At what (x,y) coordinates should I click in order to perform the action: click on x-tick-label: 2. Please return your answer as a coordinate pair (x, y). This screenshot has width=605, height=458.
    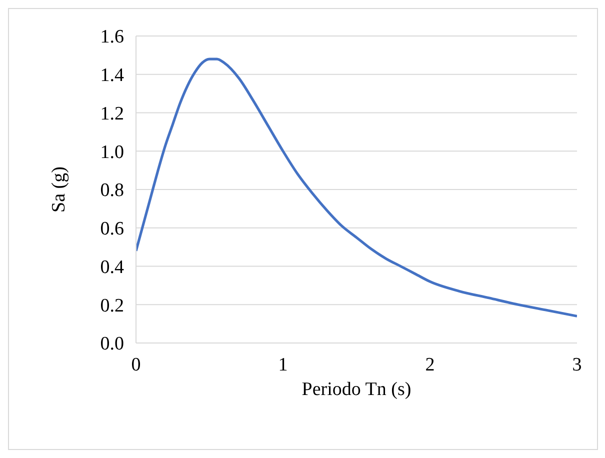
    Looking at the image, I should click on (430, 365).